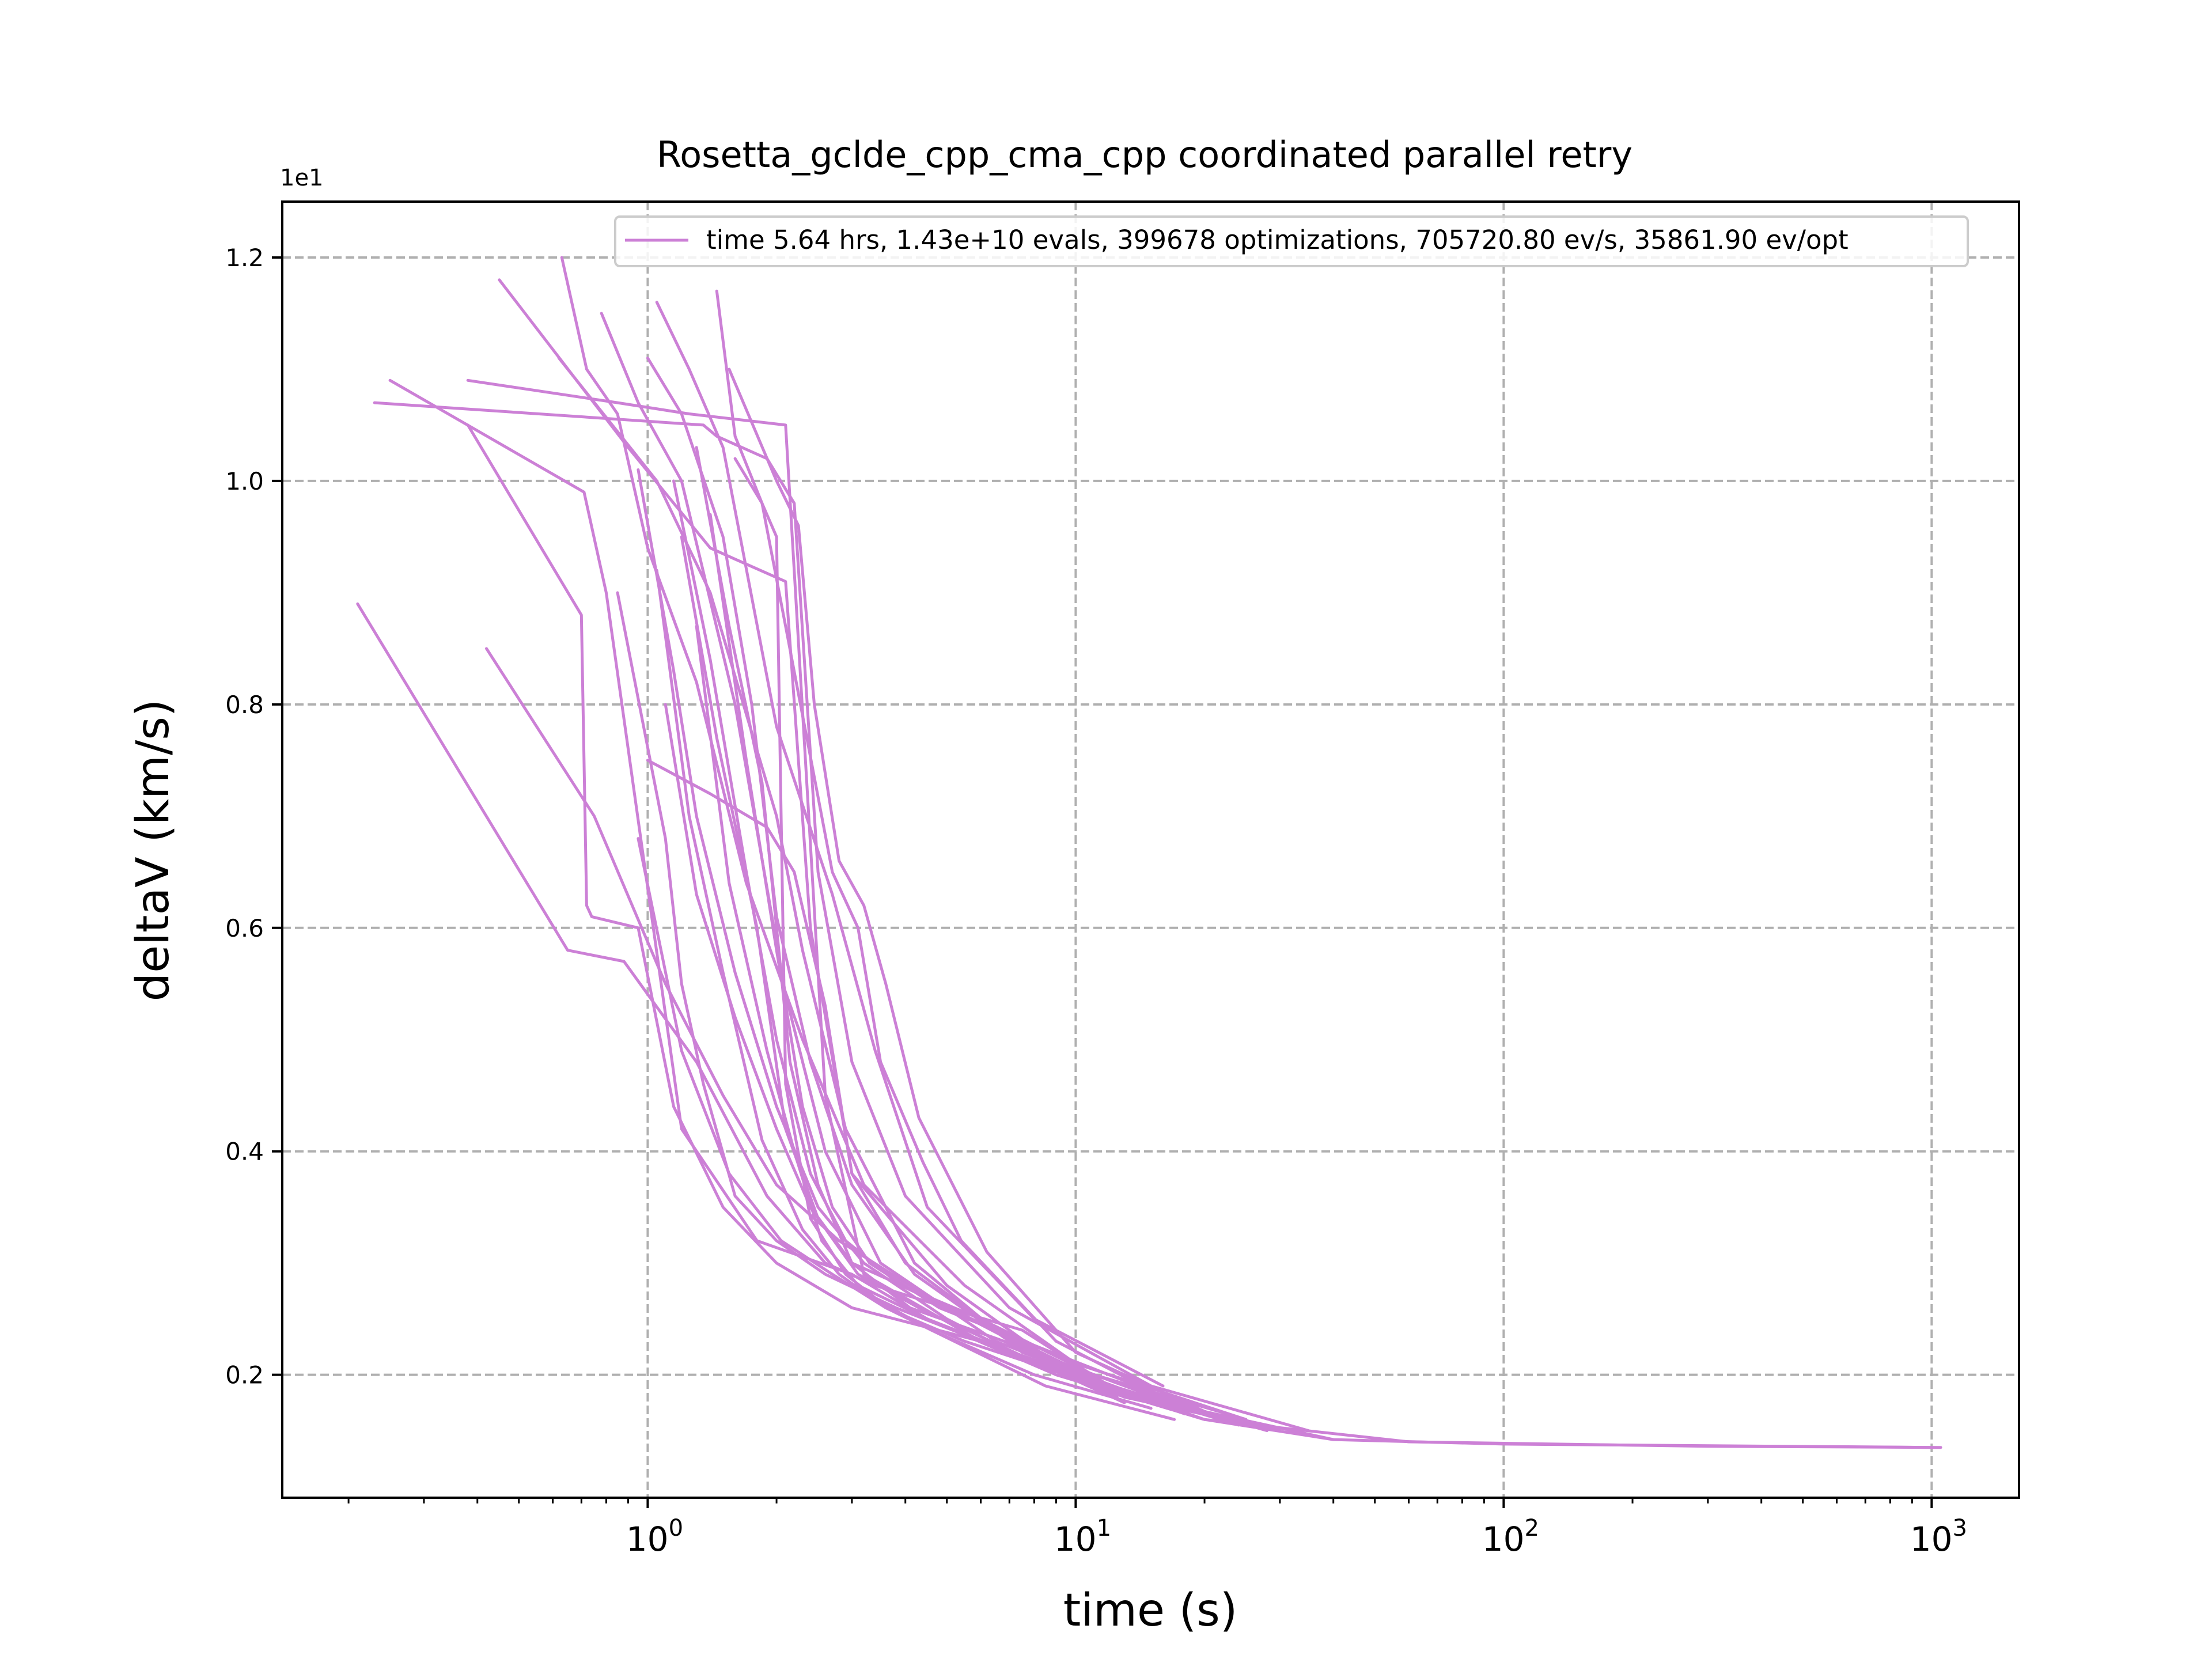 This screenshot has width=2212, height=1659. I want to click on y-tick-label: 0.4, so click(244, 1152).